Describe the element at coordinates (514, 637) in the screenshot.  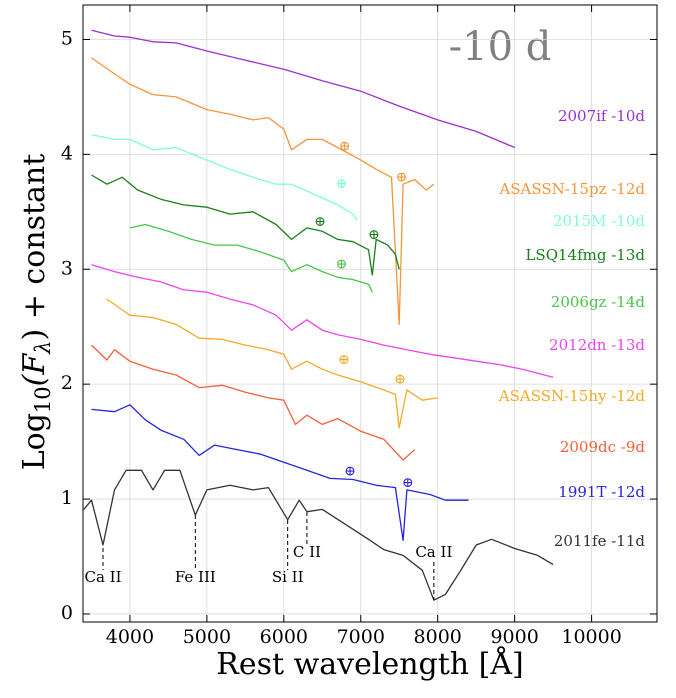
I see `x-tick-label: 9000` at that location.